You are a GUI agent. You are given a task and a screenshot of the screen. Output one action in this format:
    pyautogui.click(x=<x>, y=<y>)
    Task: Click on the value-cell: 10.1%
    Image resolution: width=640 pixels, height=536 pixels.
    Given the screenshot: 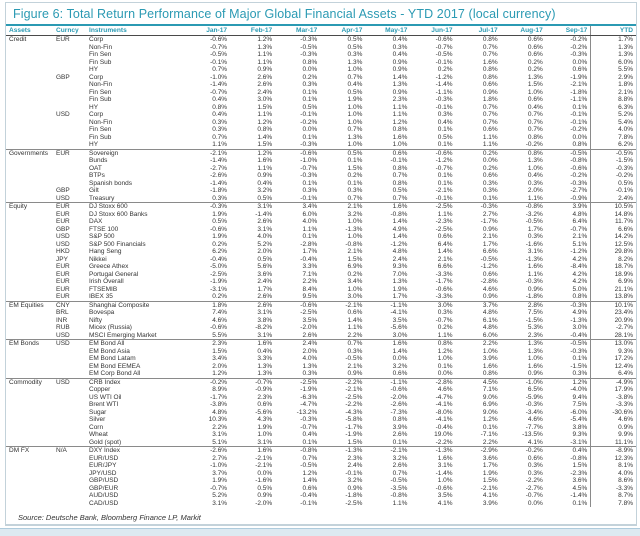 What is the action you would take?
    pyautogui.click(x=613, y=304)
    